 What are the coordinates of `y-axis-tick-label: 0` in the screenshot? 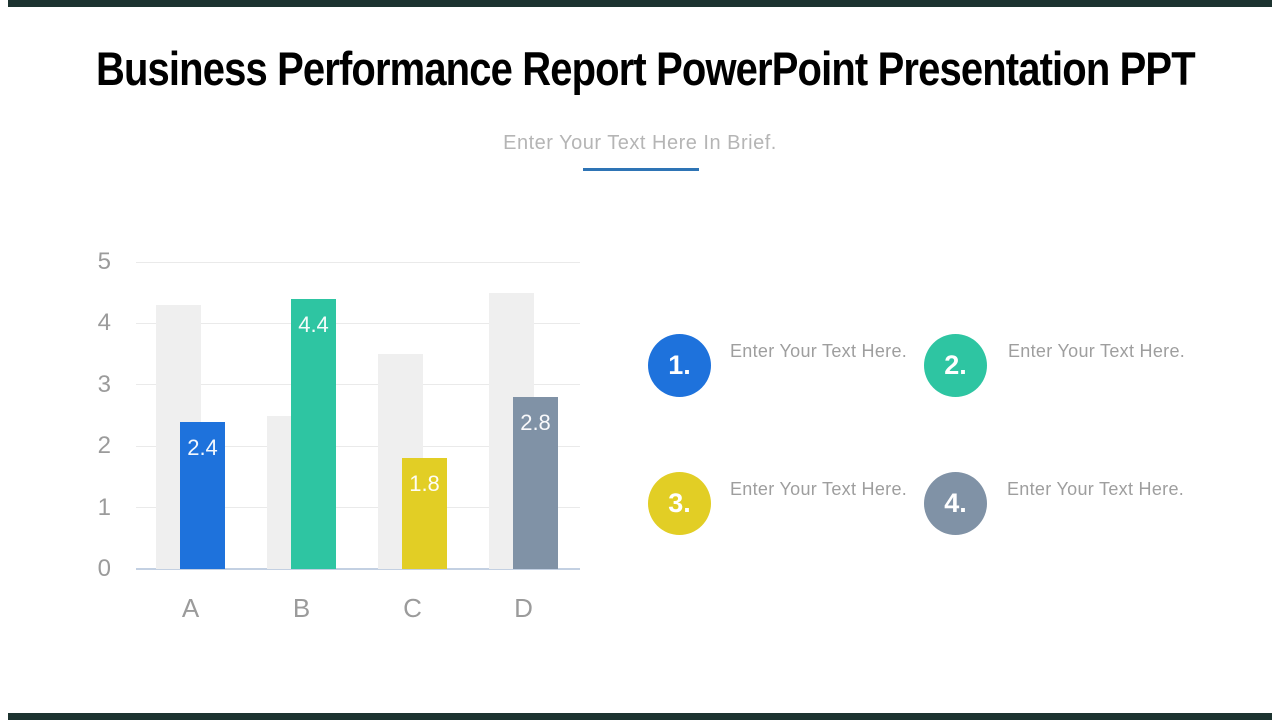 It's located at (104, 568).